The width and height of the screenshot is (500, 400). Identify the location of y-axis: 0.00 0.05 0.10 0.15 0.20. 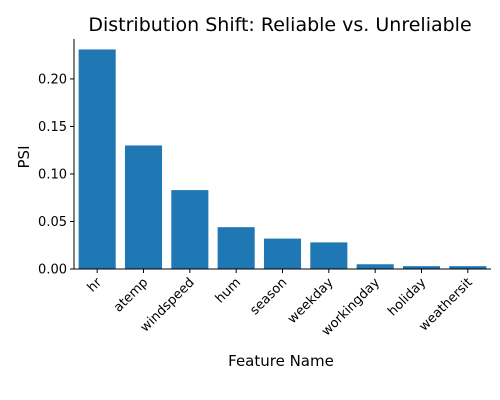
(56, 175).